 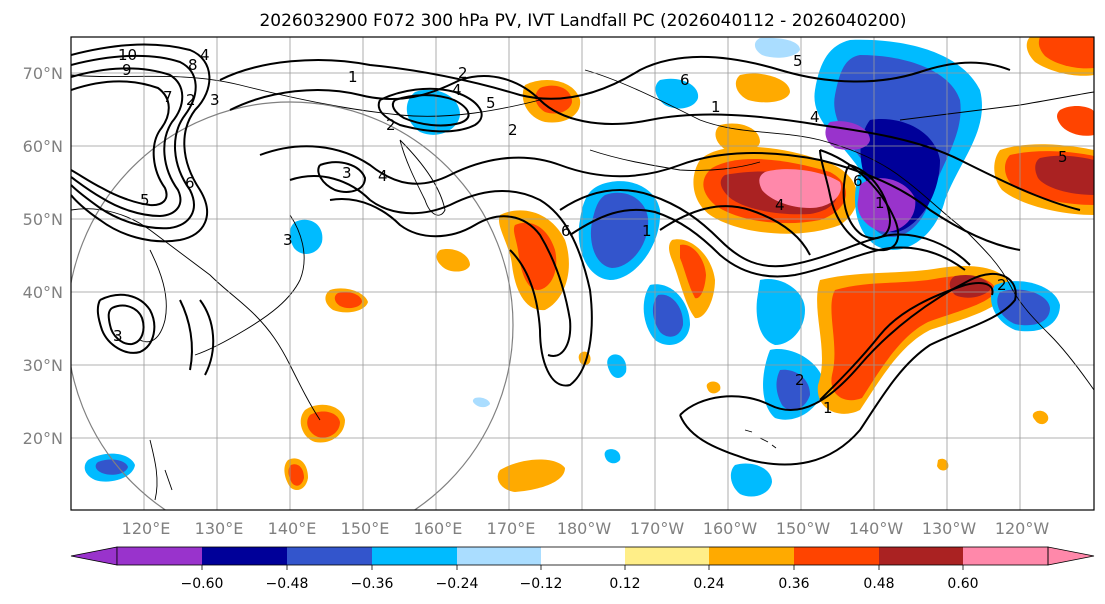 What do you see at coordinates (876, 528) in the screenshot?
I see `lon-label: 140°W` at bounding box center [876, 528].